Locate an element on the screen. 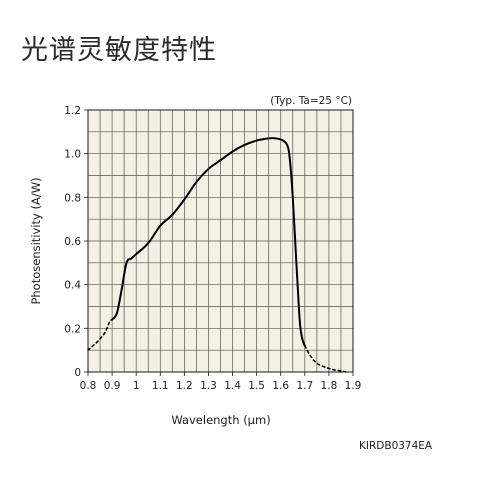 The width and height of the screenshot is (500, 504). x-tick-label: 1.3 is located at coordinates (208, 386).